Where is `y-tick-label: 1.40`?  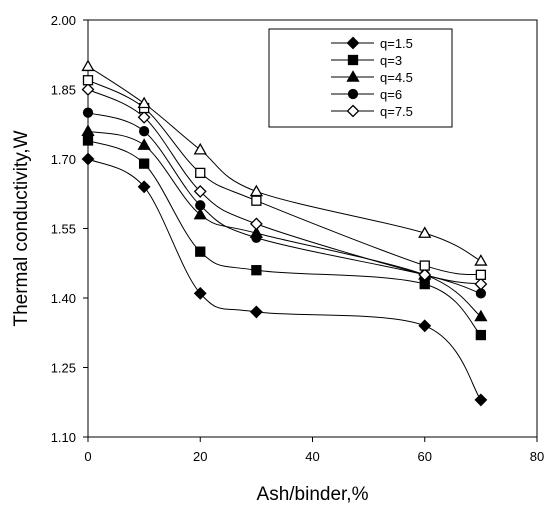 y-tick-label: 1.40 is located at coordinates (63, 298).